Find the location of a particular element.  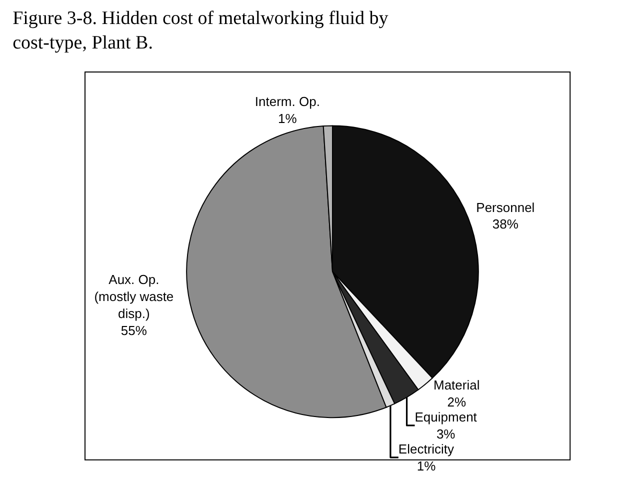

slice-label: Electricity is located at coordinates (426, 448).